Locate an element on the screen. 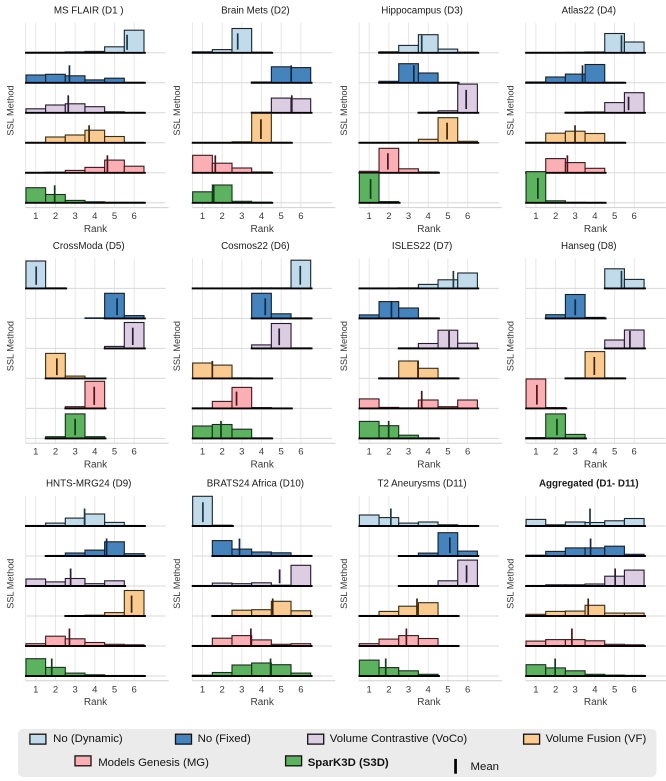 Image resolution: width=666 pixels, height=781 pixels. svg-text: Volume Contrastive (VoCo) is located at coordinates (399, 739).